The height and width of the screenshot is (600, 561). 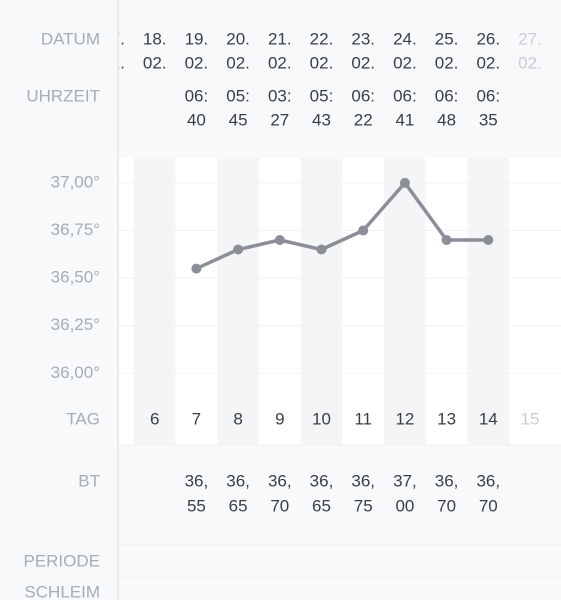 What do you see at coordinates (404, 119) in the screenshot?
I see `time: 41` at bounding box center [404, 119].